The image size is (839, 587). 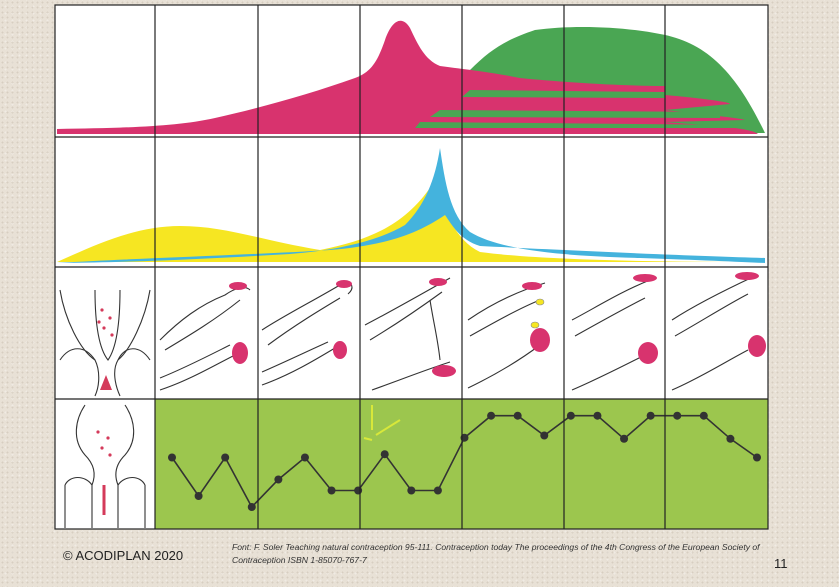 I want to click on copyright-text: © ACODIPLAN 2020, so click(x=123, y=555).